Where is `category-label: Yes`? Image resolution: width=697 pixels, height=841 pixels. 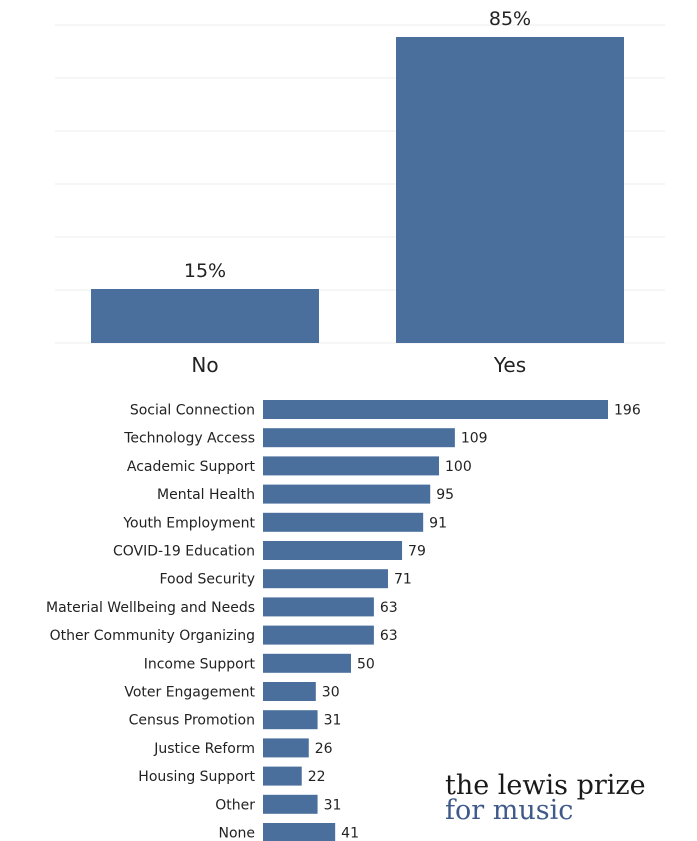
category-label: Yes is located at coordinates (509, 365).